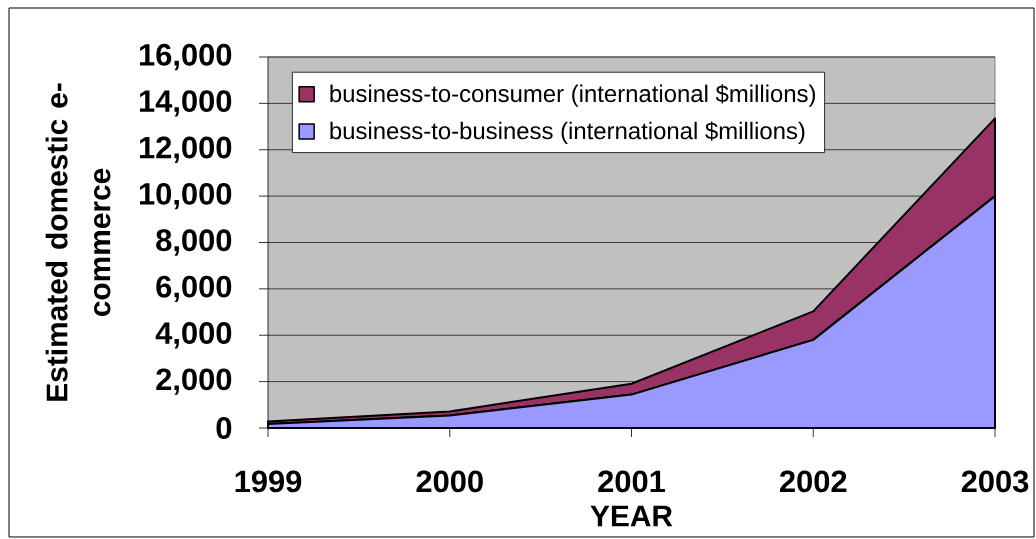  What do you see at coordinates (78, 242) in the screenshot?
I see `y-axis-title: Estimated domestic e-commerce` at bounding box center [78, 242].